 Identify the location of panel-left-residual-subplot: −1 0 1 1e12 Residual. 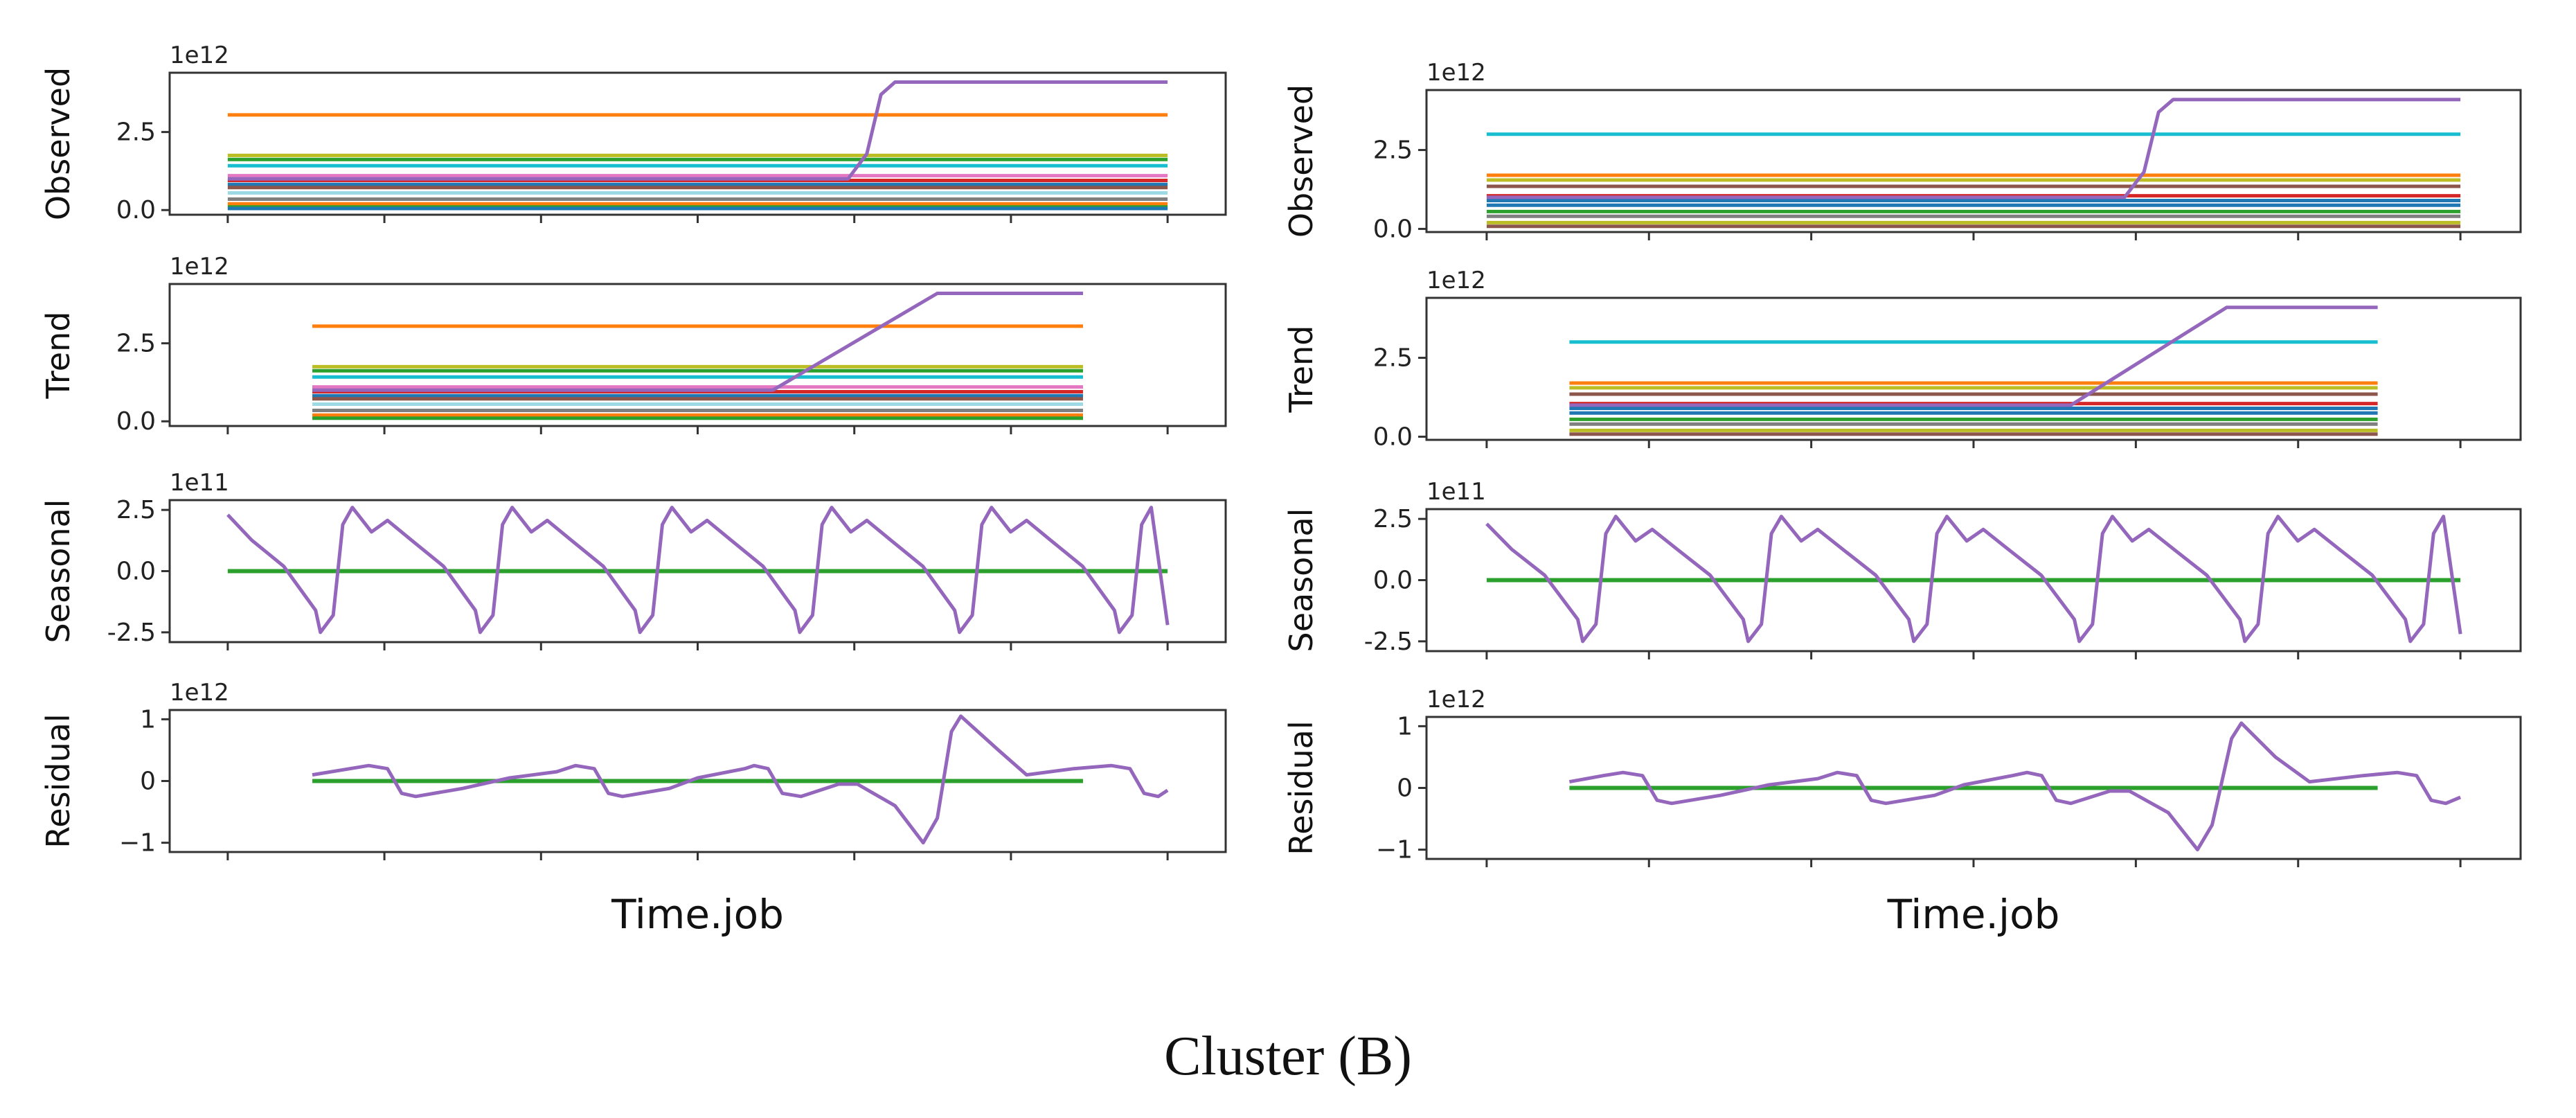
(633, 770).